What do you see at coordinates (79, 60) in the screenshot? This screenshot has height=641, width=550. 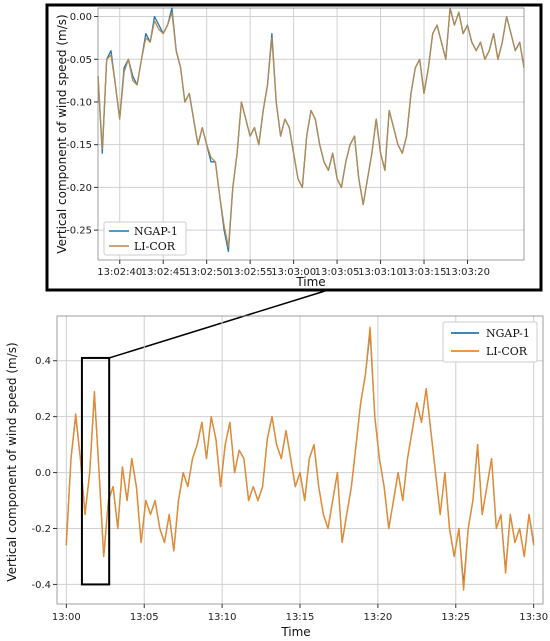 I see `inset-y-tick-label: -0.05` at bounding box center [79, 60].